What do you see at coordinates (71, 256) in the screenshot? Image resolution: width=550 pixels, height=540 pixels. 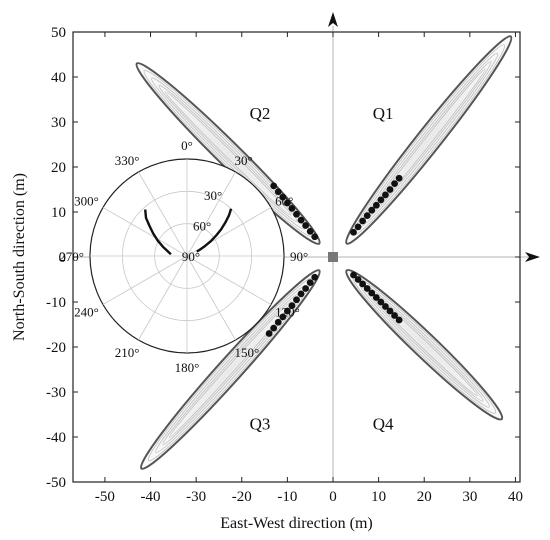 I see `polar-angle-label: 270°` at bounding box center [71, 256].